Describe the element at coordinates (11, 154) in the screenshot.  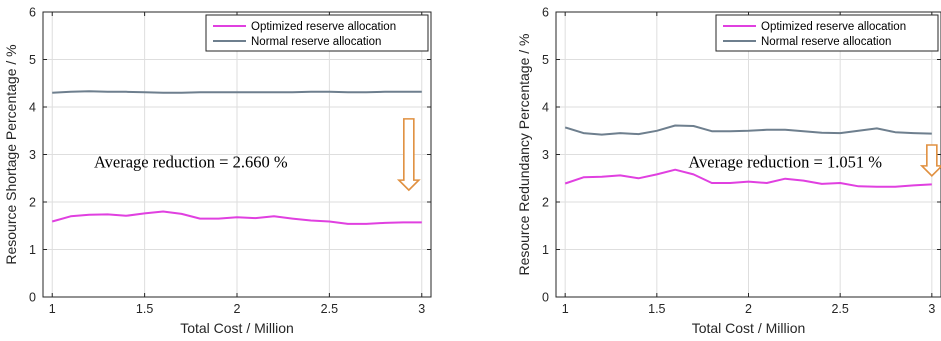
I see `y-axis-label: Resource Shortage Percentage / %` at that location.